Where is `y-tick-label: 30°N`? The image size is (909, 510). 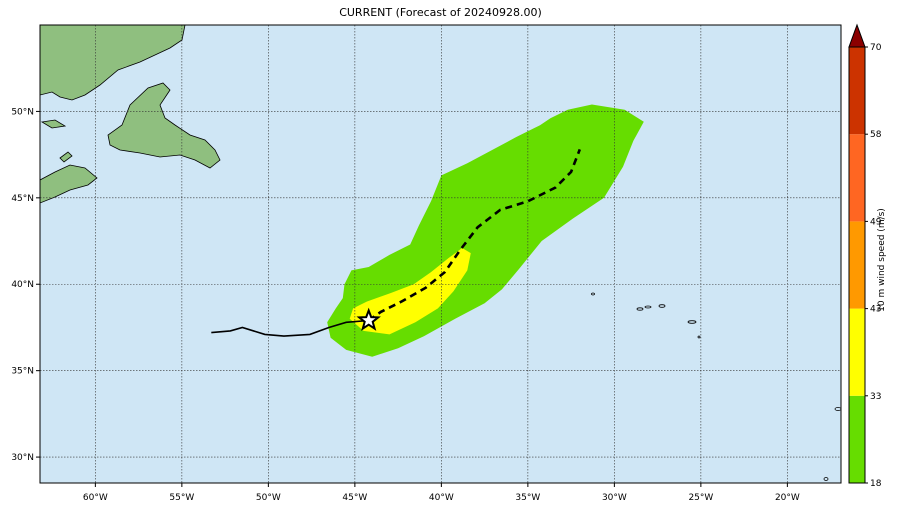 y-tick-label: 30°N is located at coordinates (22, 458).